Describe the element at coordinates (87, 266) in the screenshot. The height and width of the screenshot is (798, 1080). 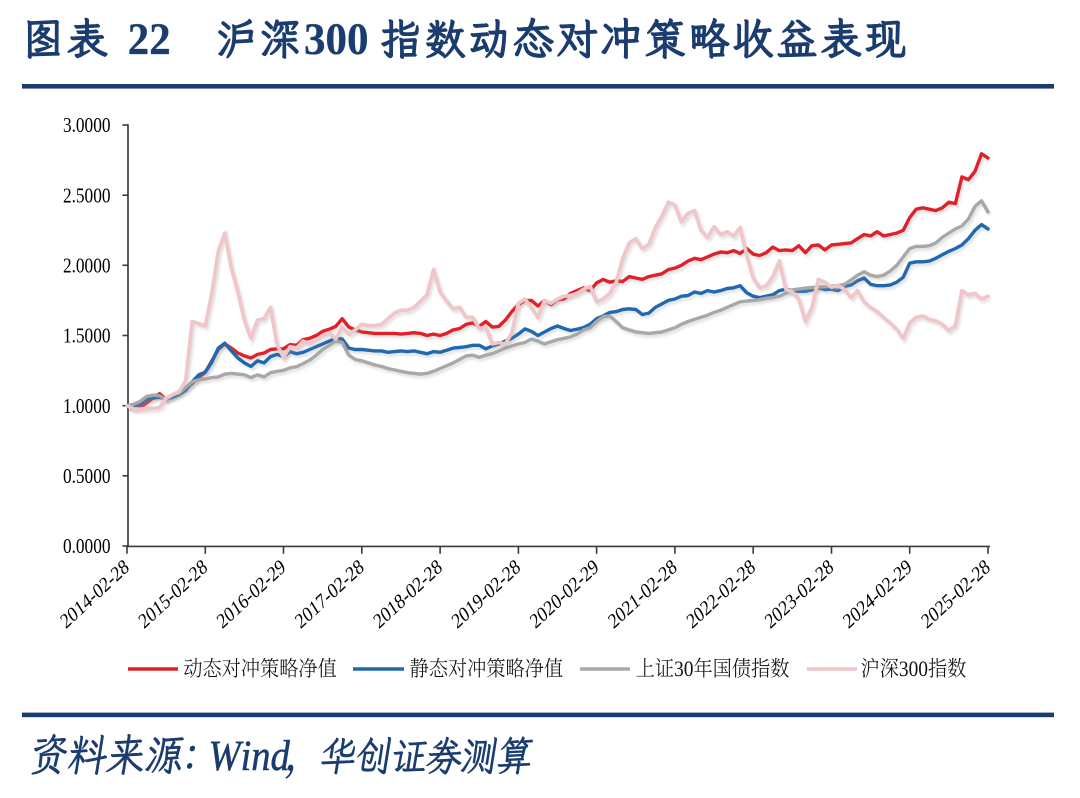
I see `svg-text: 2.0000` at that location.